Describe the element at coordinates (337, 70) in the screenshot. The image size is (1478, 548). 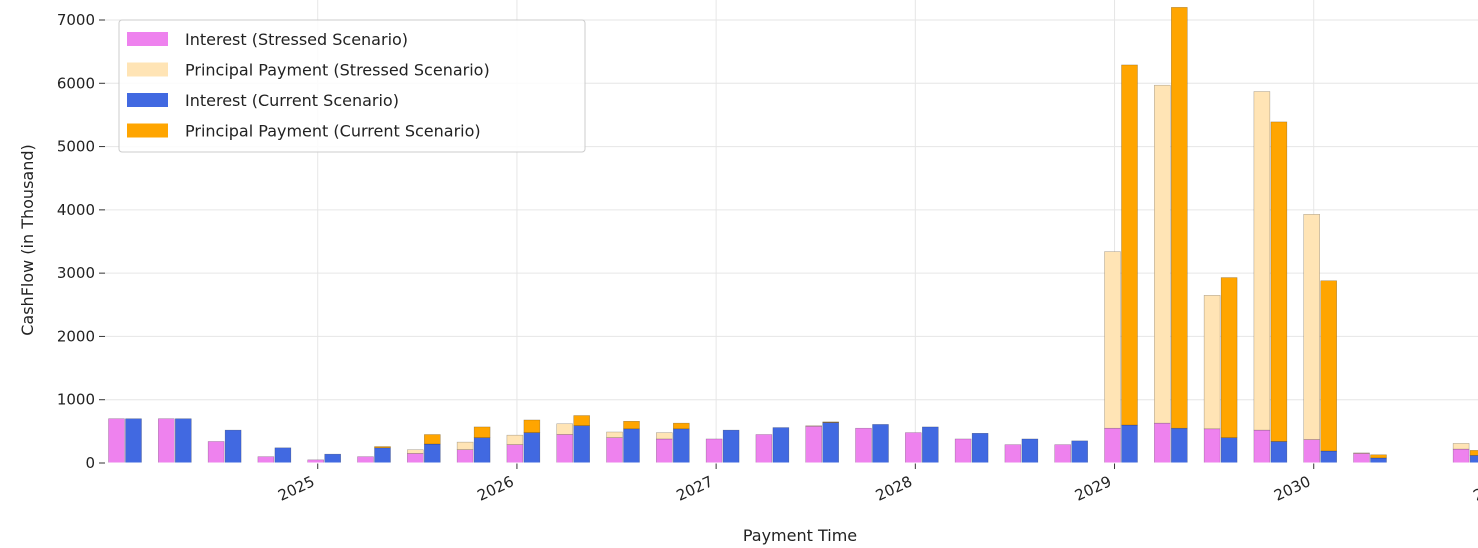
I see `legend-label: Principal Payment (Stressed Scenario)` at that location.